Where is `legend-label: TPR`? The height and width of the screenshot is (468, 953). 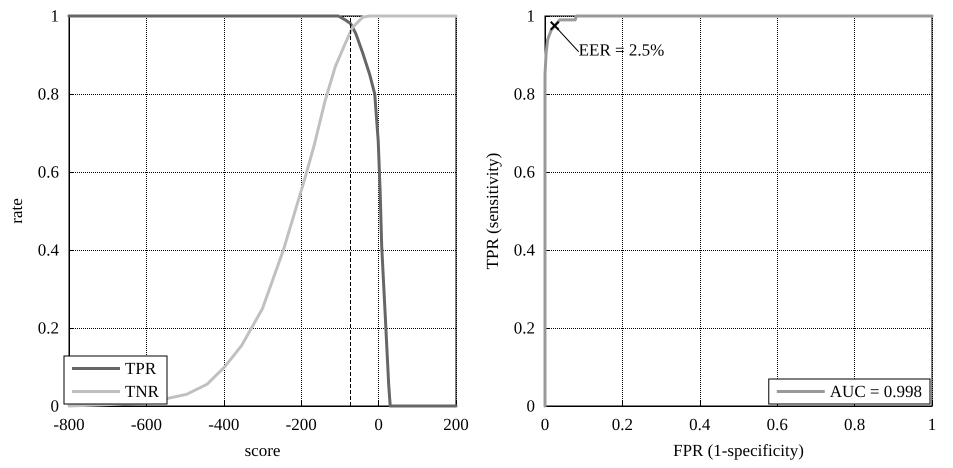 legend-label: TPR is located at coordinates (141, 368).